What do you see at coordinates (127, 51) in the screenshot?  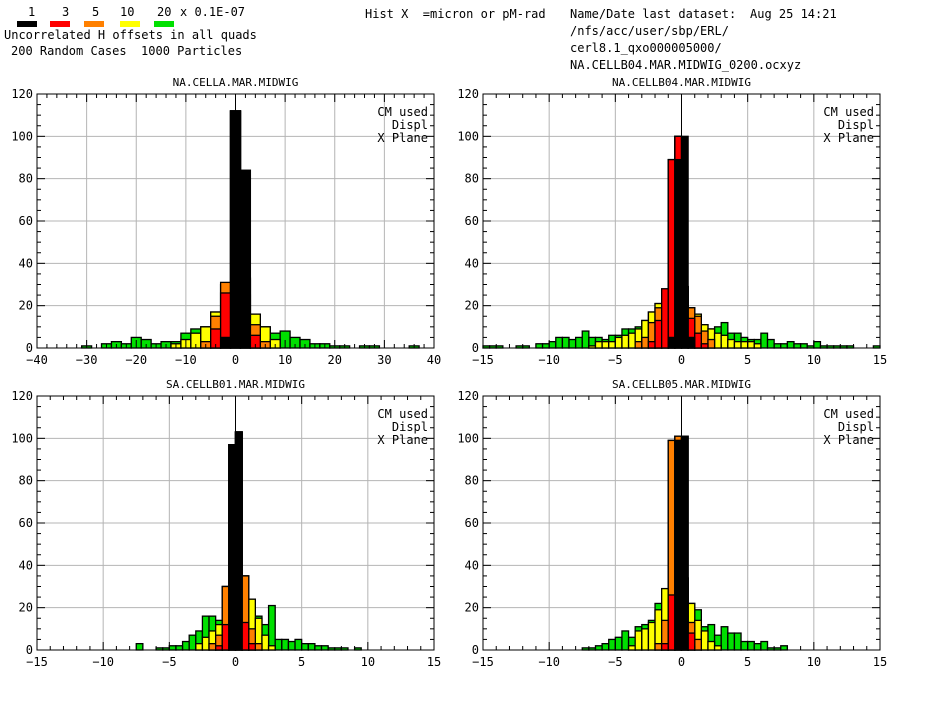 I see `header-line-2: 200 Random Cases 1000 Particles` at bounding box center [127, 51].